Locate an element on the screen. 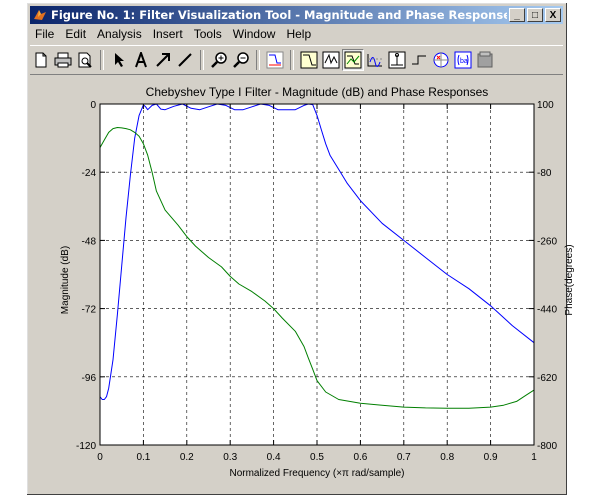 This screenshot has height=498, width=593. print-preview-icon is located at coordinates (85, 60).